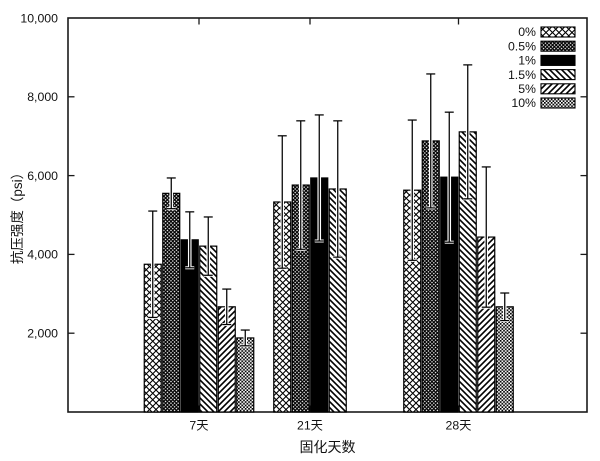  What do you see at coordinates (328, 447) in the screenshot?
I see `x-axis-title: 固化天数` at bounding box center [328, 447].